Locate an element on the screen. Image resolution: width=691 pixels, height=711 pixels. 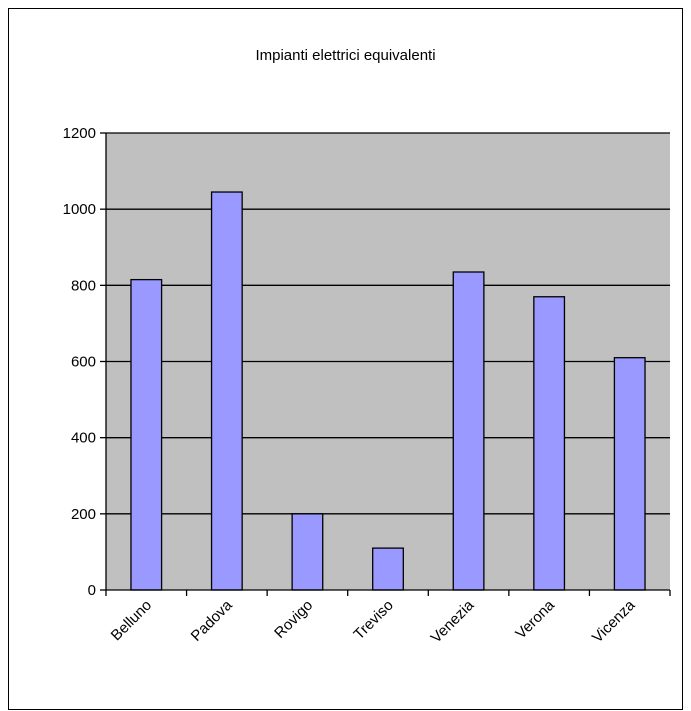
y-tick-label: 600 is located at coordinates (83, 362).